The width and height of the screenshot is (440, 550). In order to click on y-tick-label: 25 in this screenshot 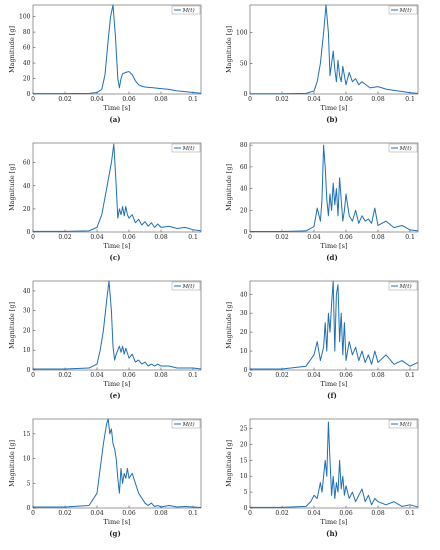, I will do `click(244, 429)`.